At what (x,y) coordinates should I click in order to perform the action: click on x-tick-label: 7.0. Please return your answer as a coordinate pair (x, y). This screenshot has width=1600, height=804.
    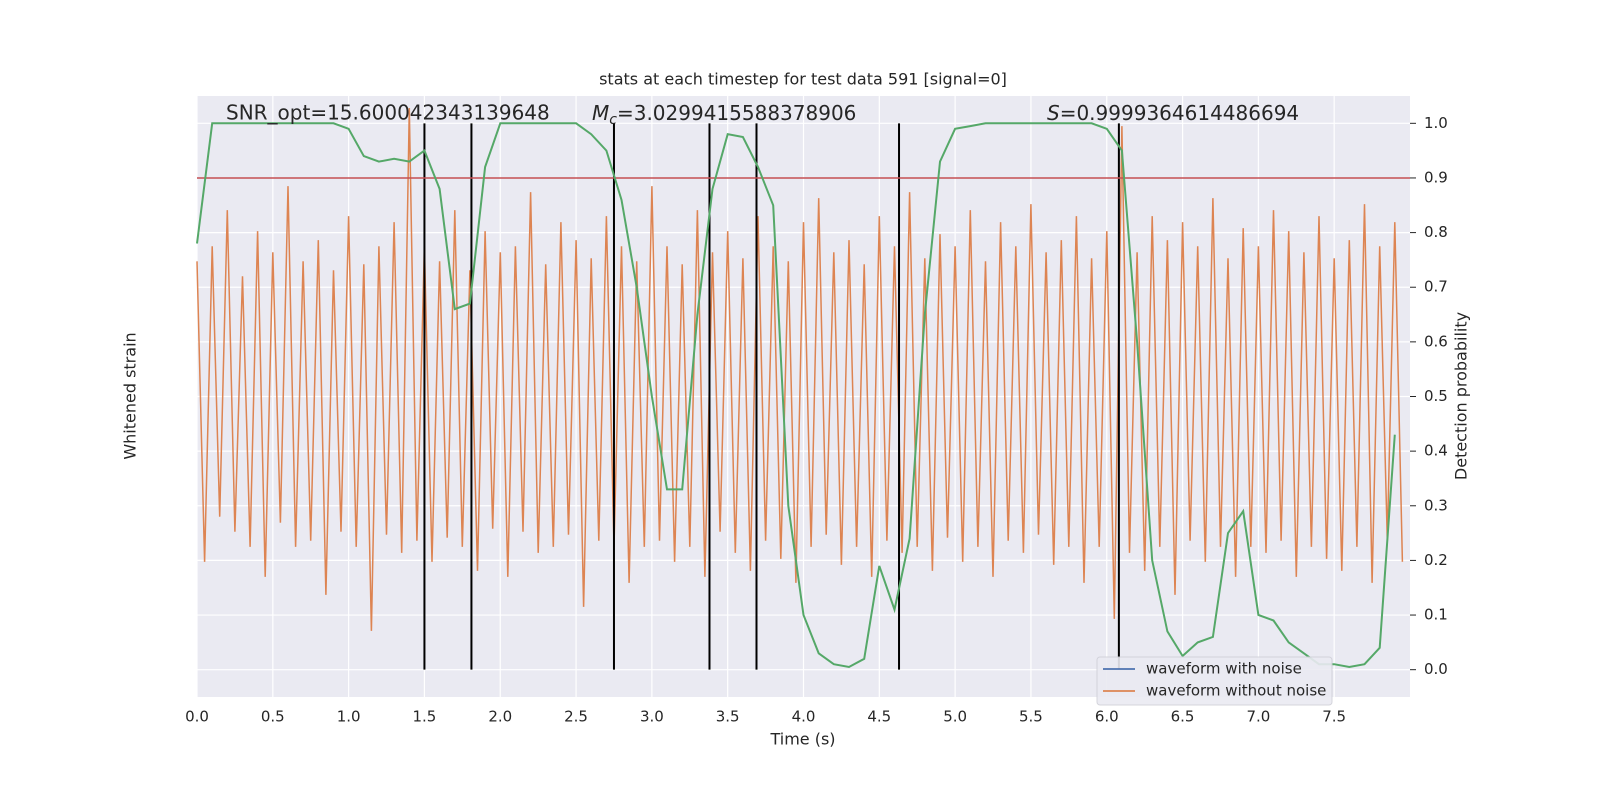
    Looking at the image, I should click on (1258, 717).